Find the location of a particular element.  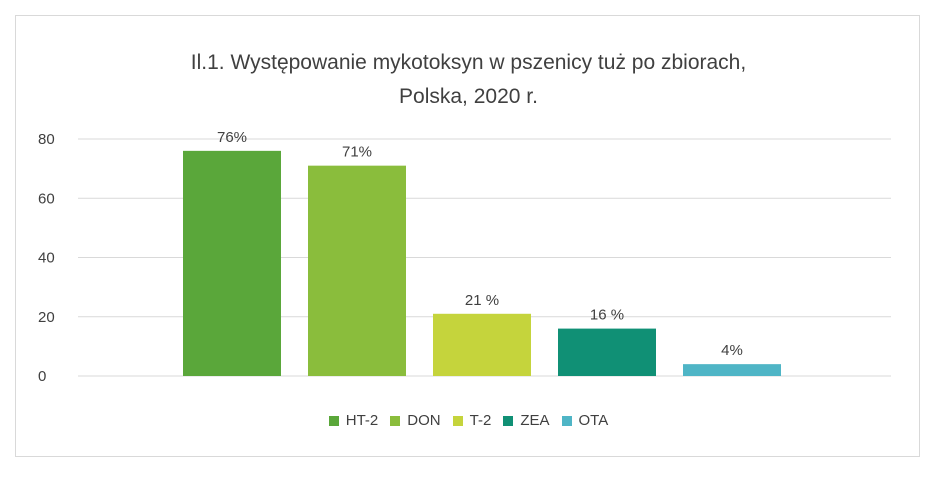

chart-legend: HT-2 DON T-2 ZEA OTA is located at coordinates (468, 420).